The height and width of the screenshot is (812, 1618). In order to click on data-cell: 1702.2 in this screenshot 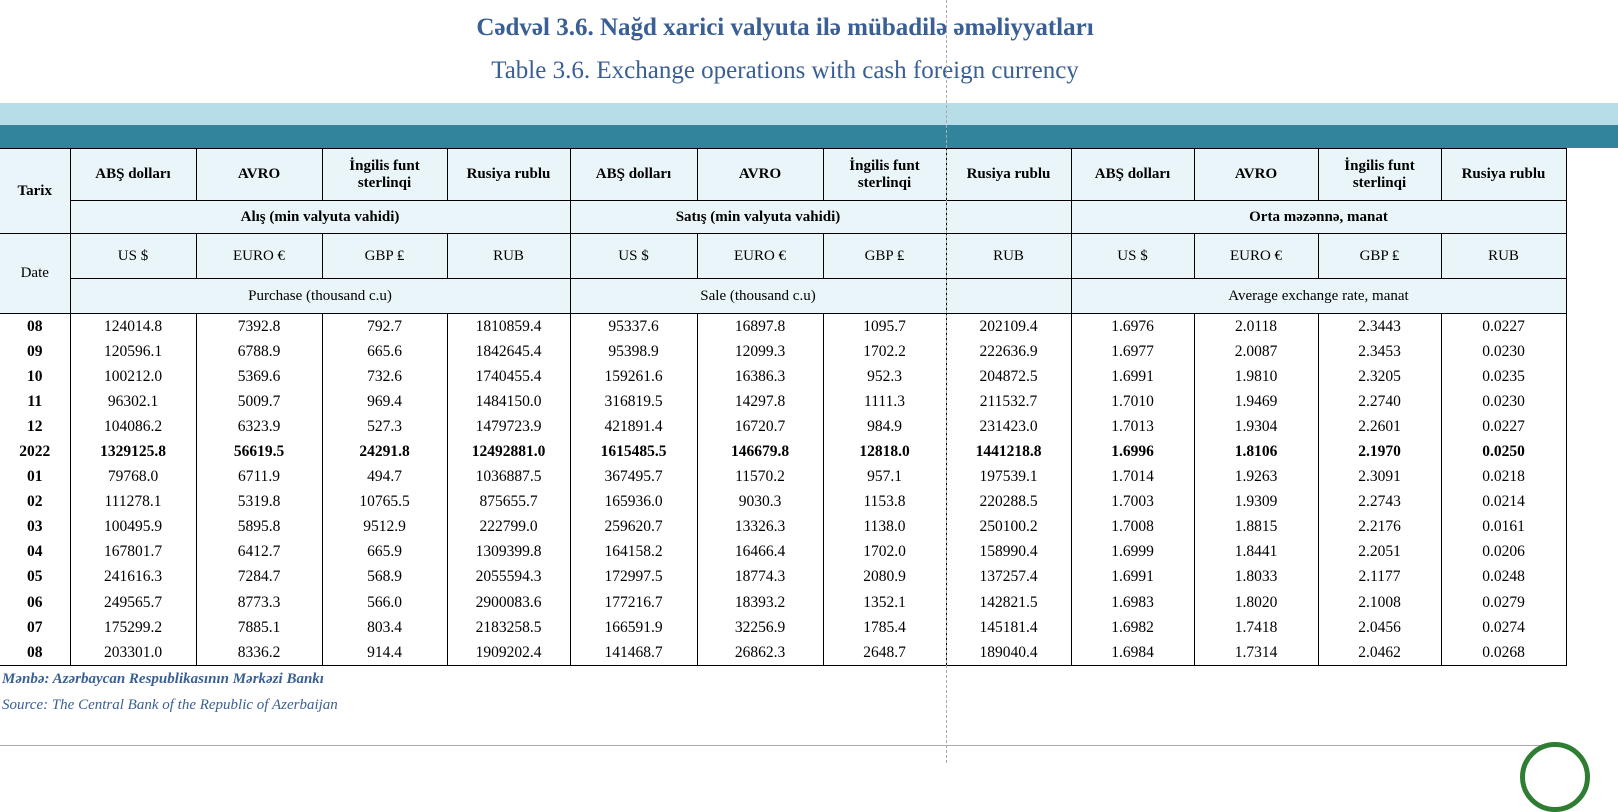, I will do `click(884, 352)`.